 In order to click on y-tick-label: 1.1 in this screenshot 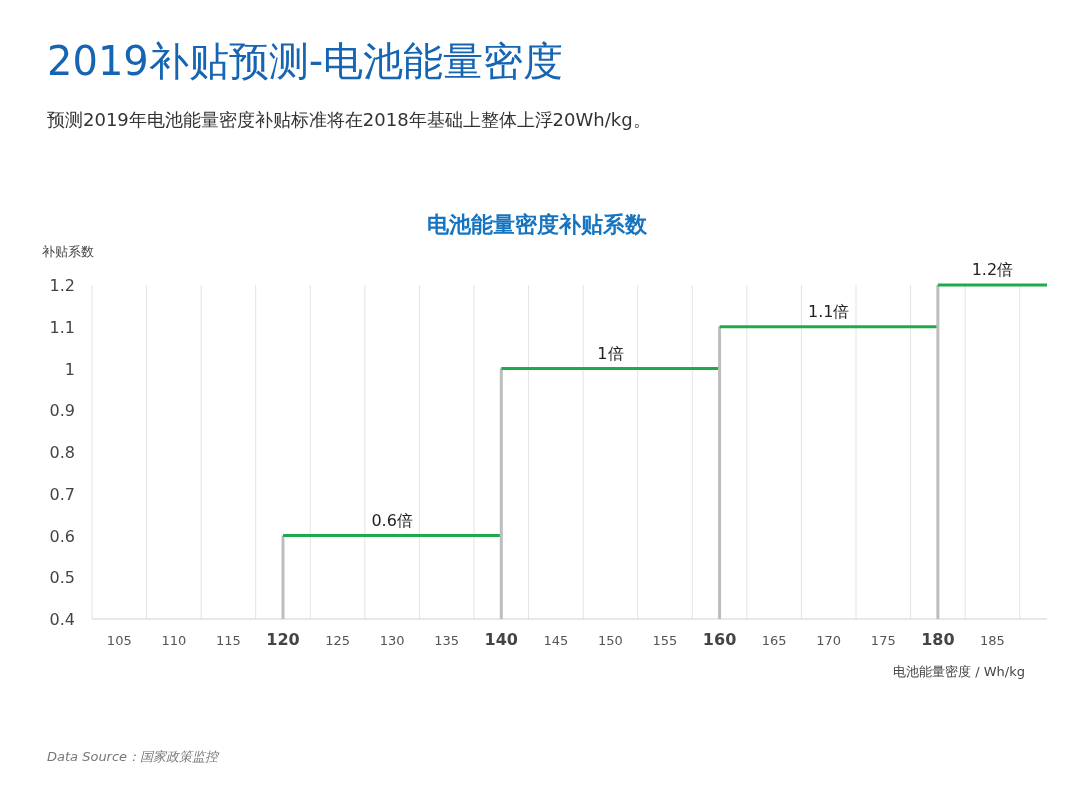, I will do `click(62, 327)`.